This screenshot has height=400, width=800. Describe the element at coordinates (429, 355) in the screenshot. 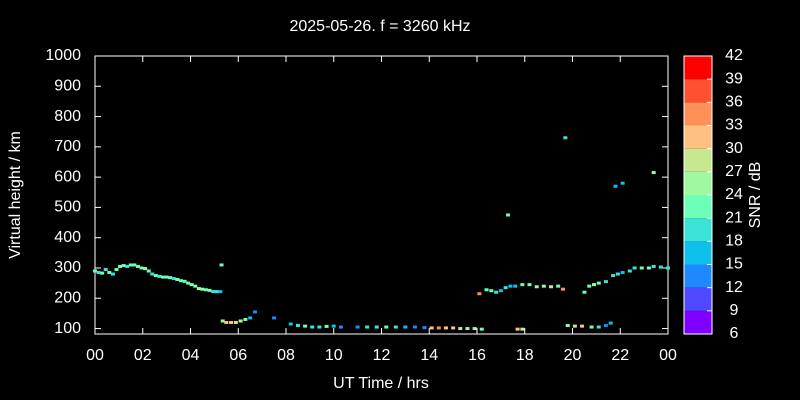

I see `x-tick-label: 14` at that location.